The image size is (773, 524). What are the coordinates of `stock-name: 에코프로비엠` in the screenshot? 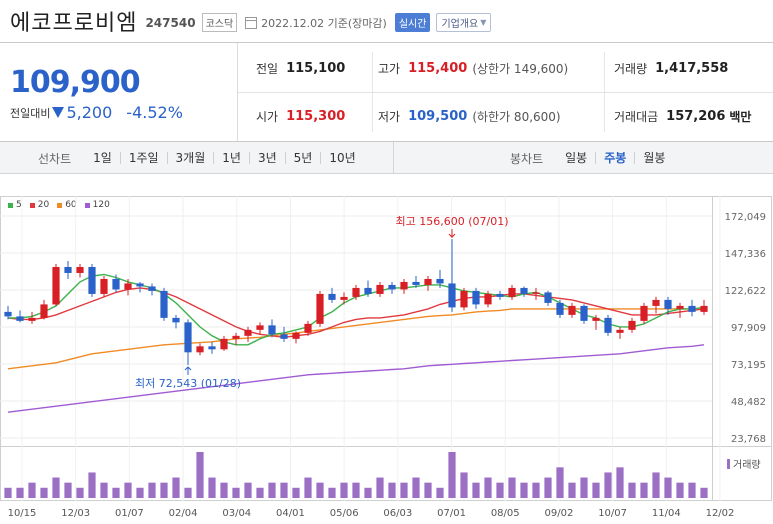 It's located at (74, 23).